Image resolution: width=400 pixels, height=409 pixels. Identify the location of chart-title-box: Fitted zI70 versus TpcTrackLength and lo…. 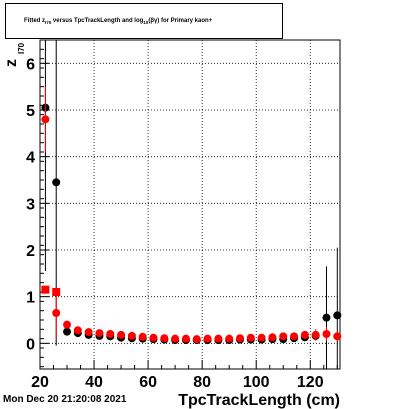
(144, 21).